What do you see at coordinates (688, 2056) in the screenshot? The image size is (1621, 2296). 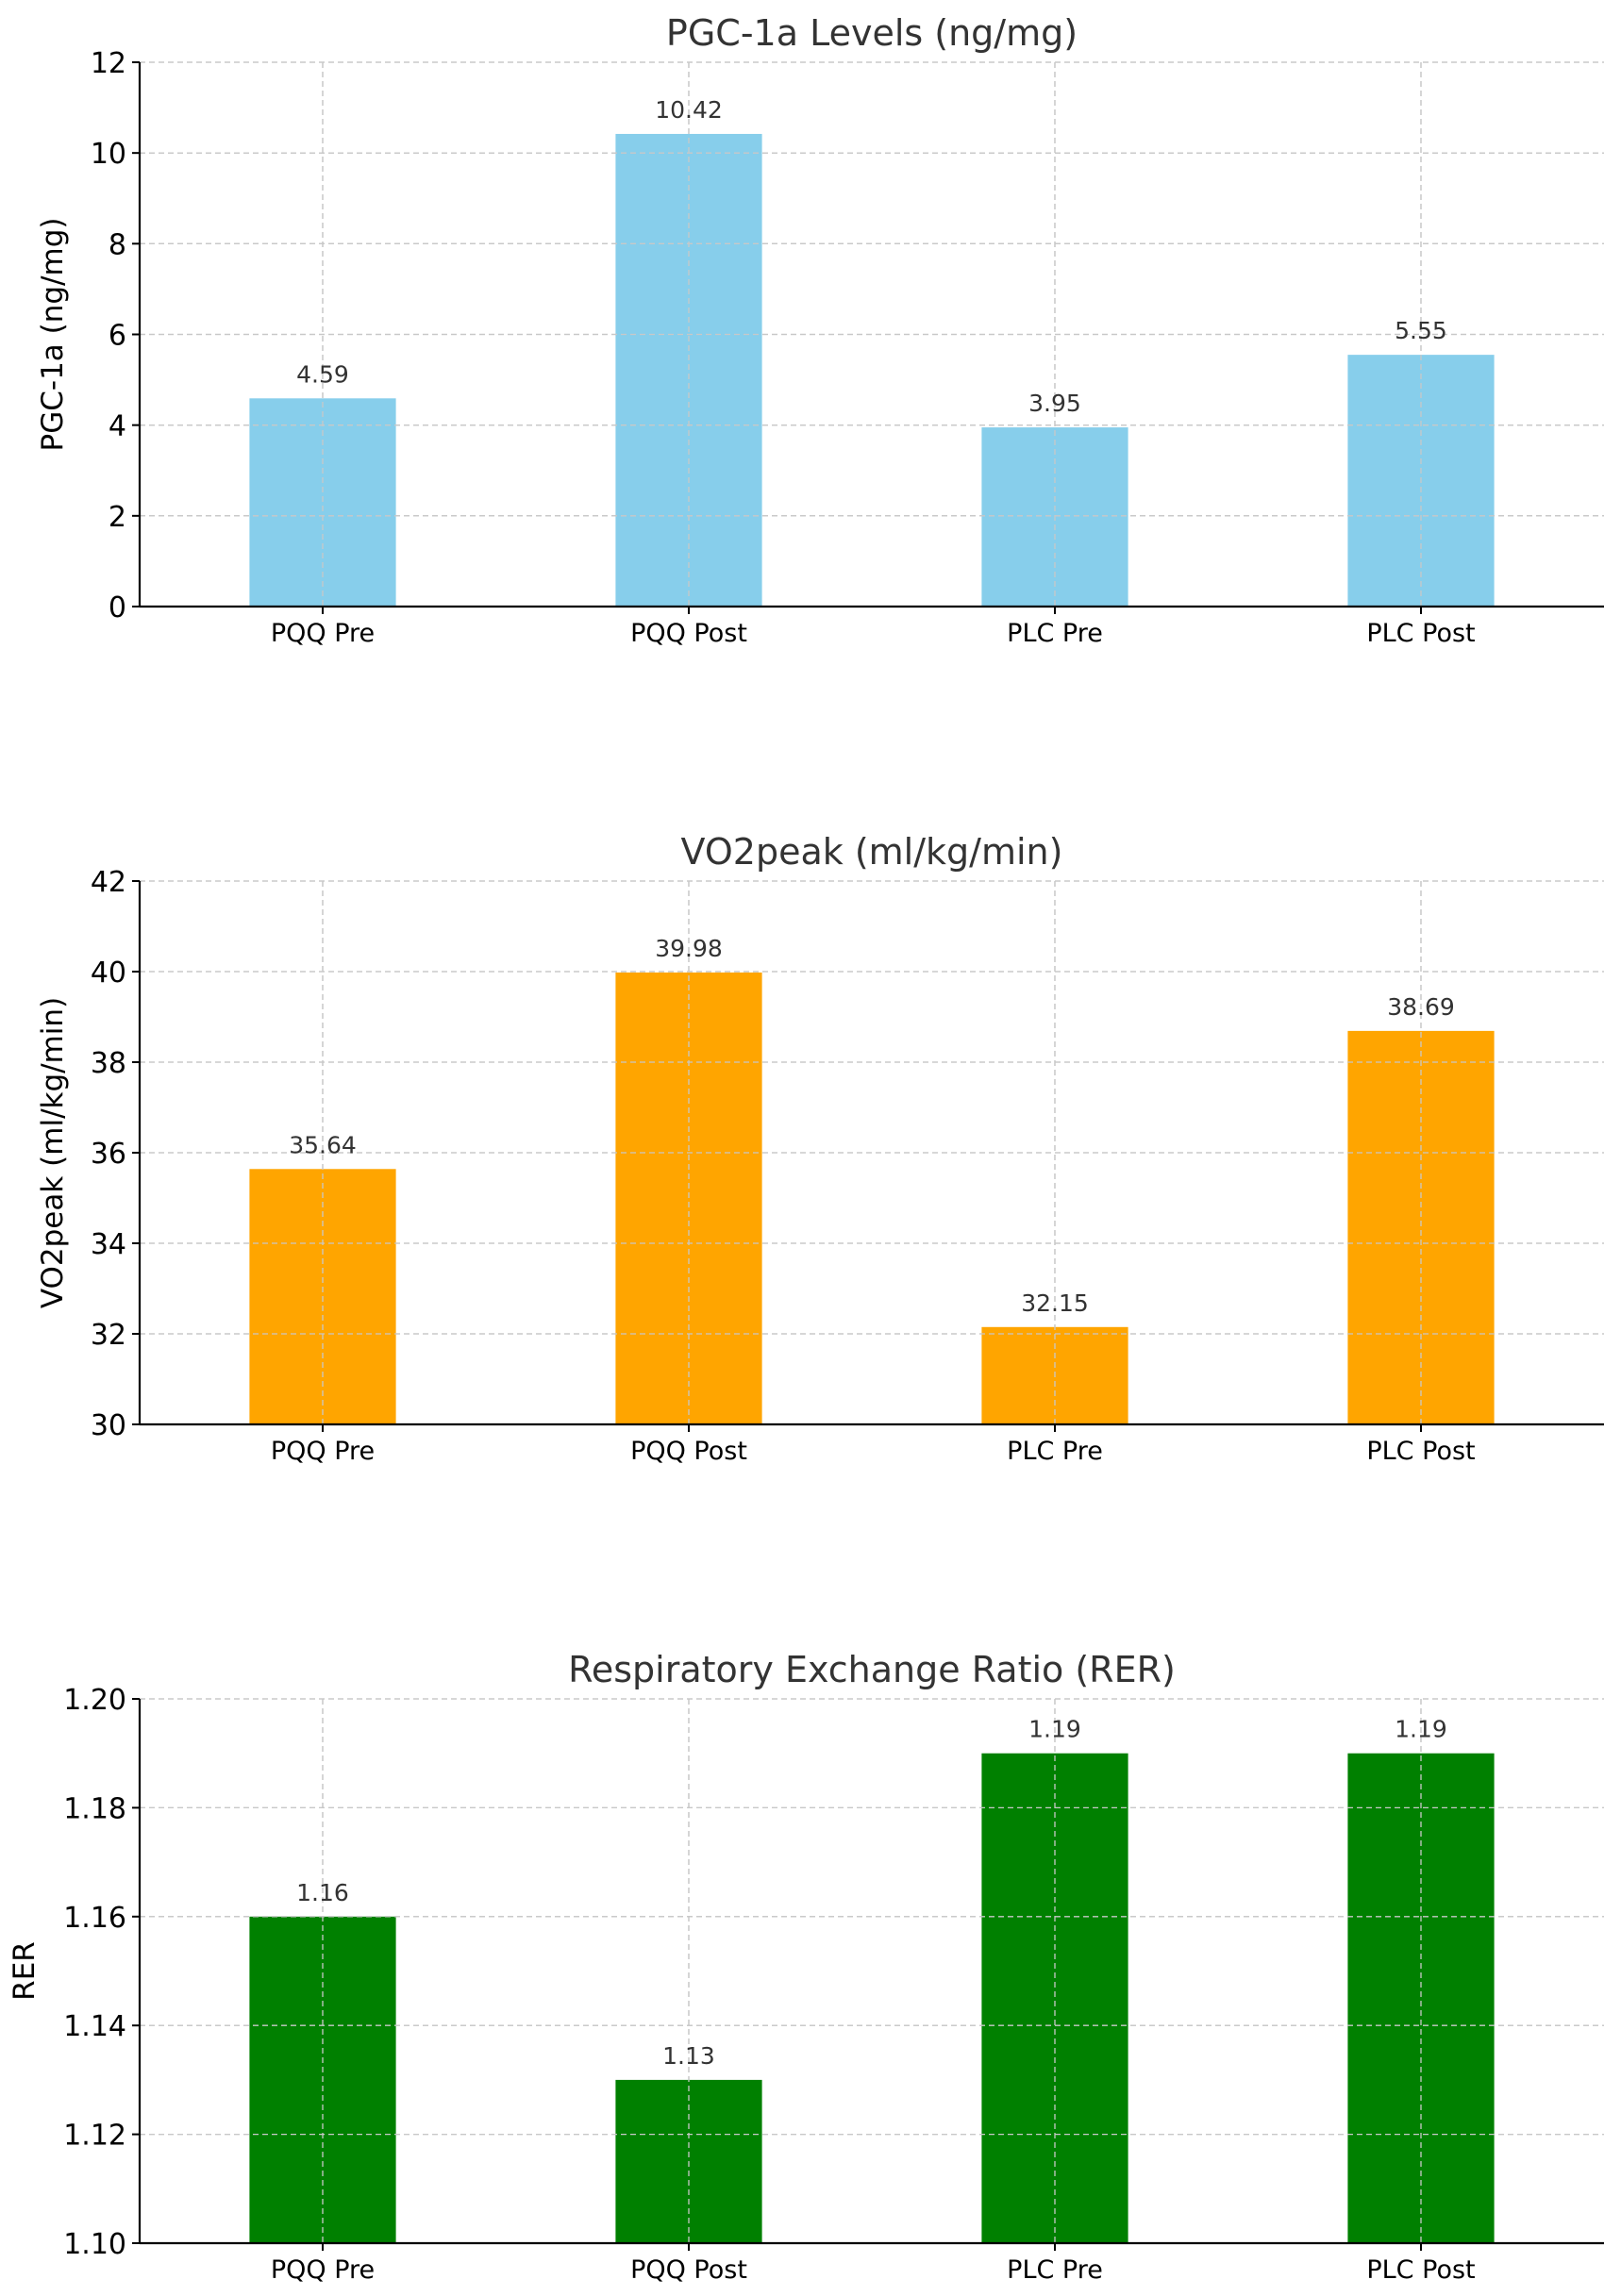 I see `rer-data-label: 1.13` at bounding box center [688, 2056].